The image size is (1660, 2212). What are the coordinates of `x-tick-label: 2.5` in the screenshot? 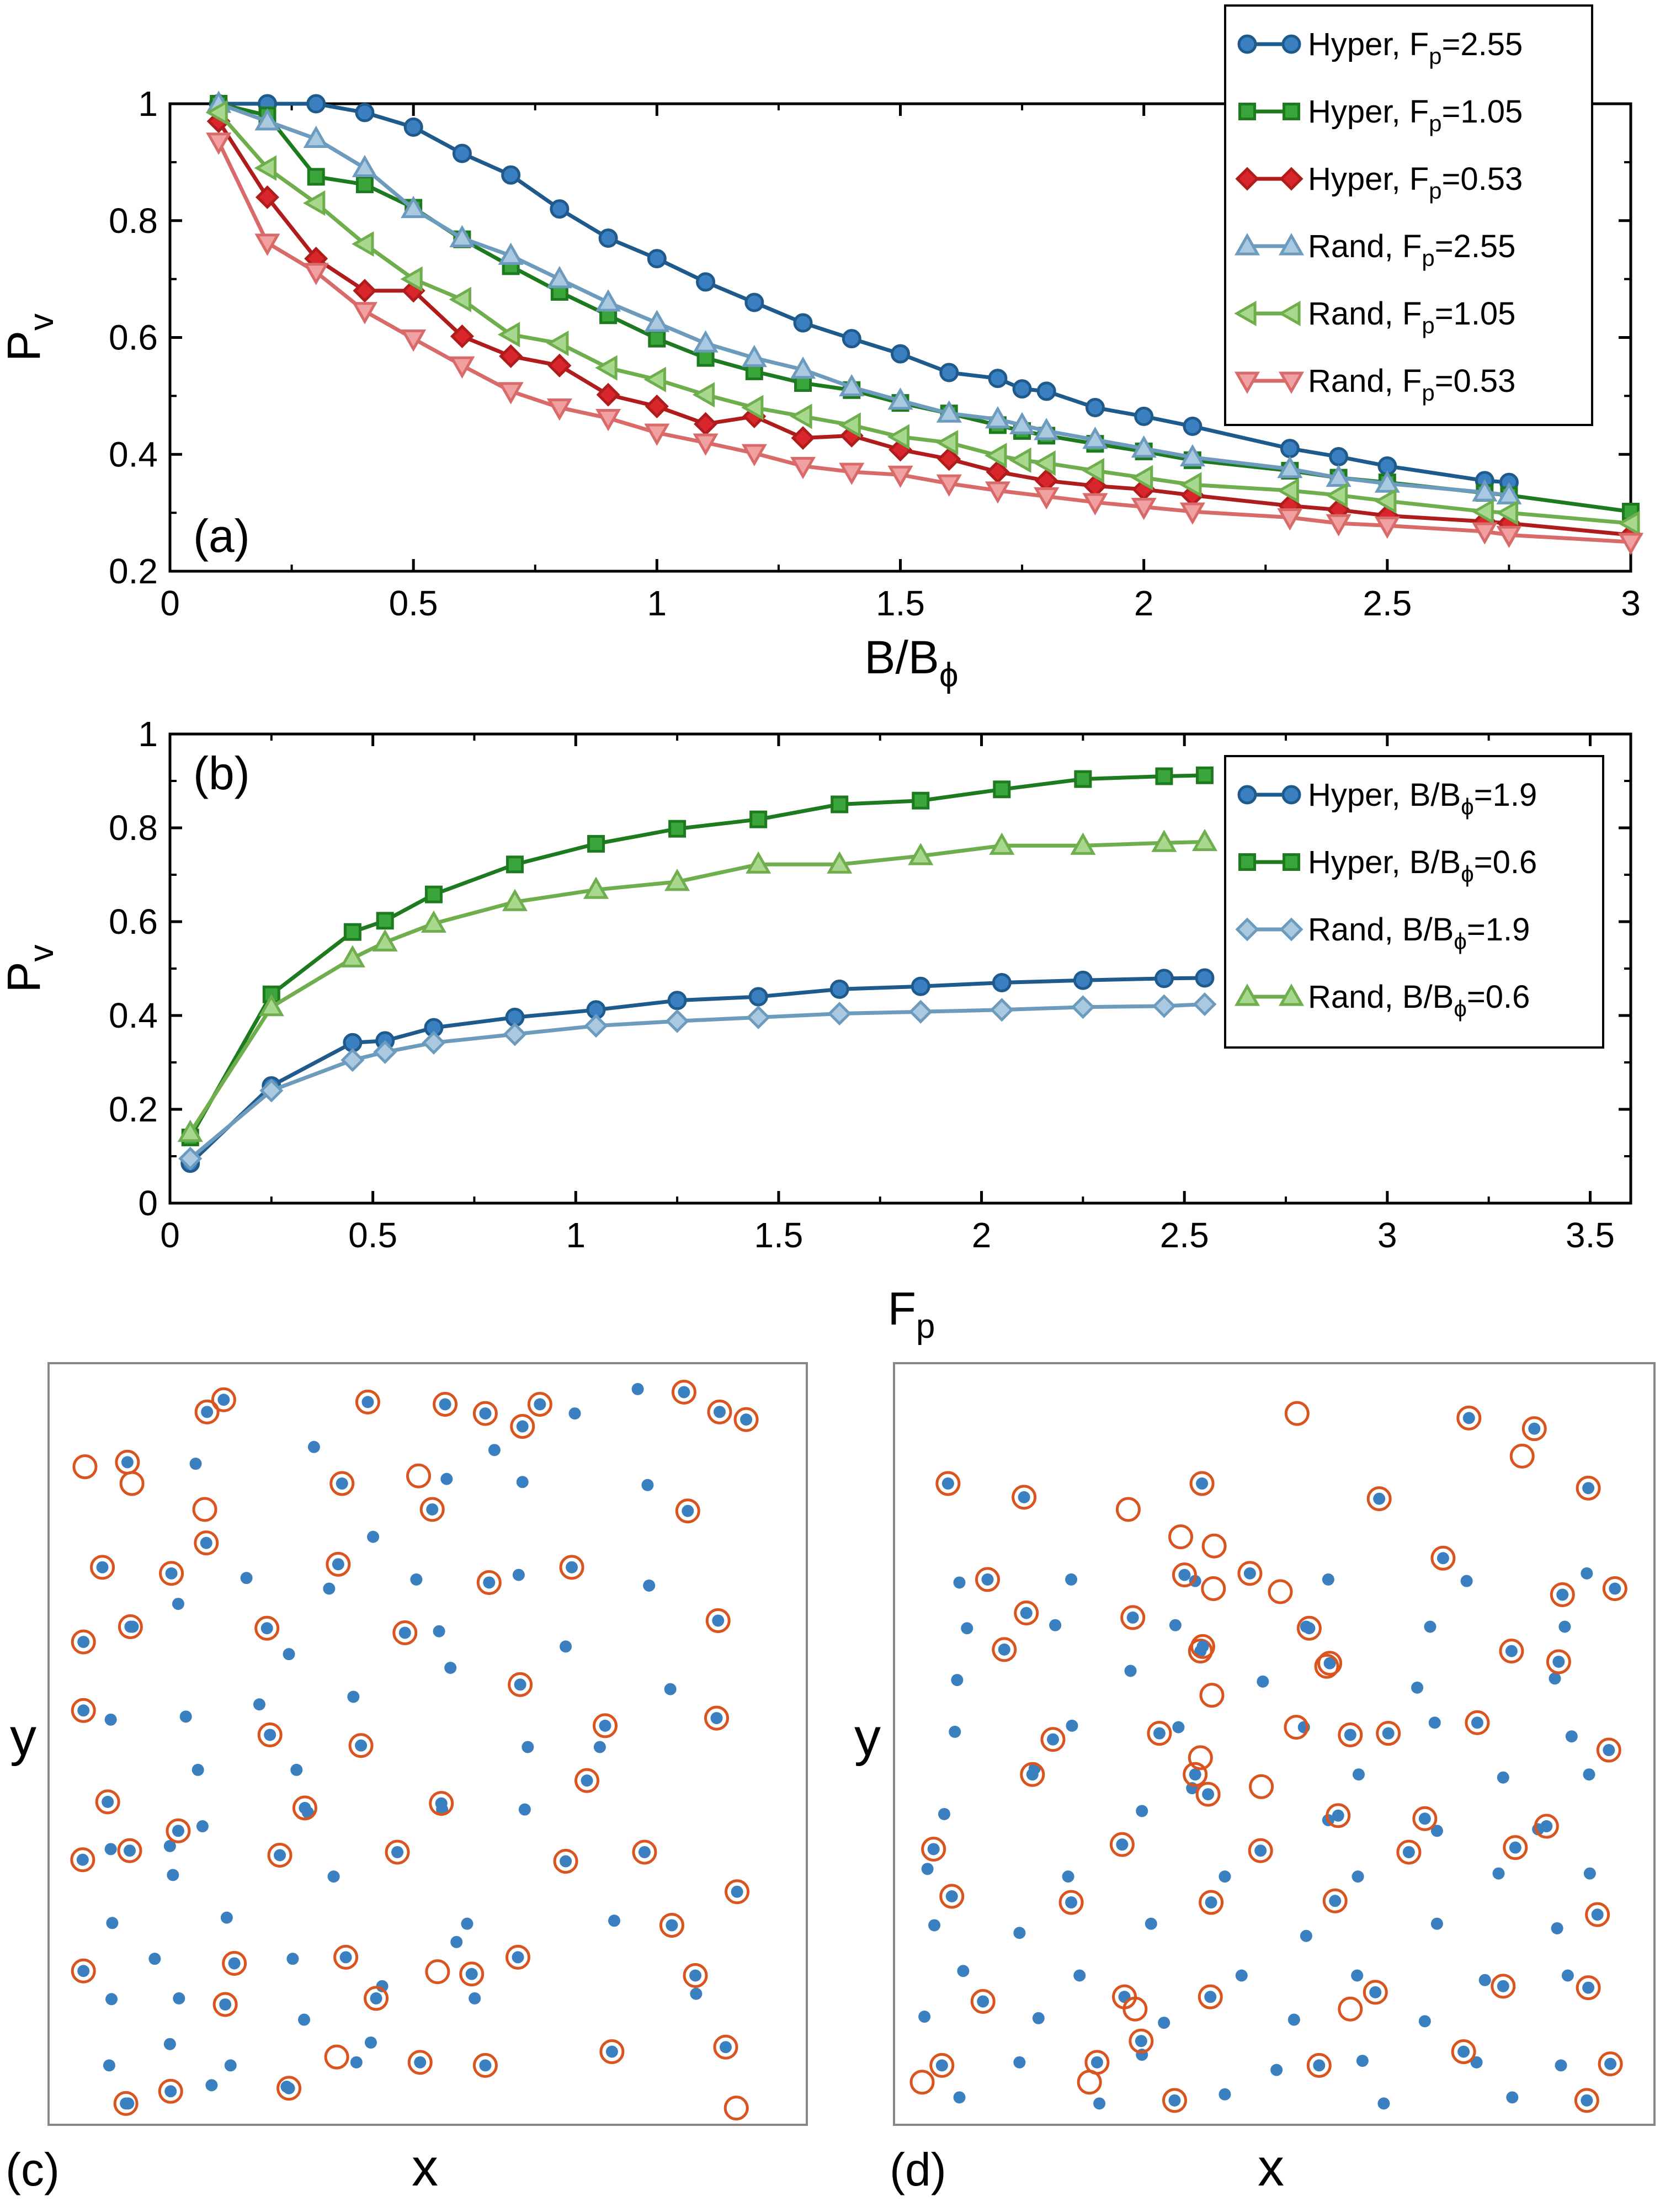 It's located at (1388, 603).